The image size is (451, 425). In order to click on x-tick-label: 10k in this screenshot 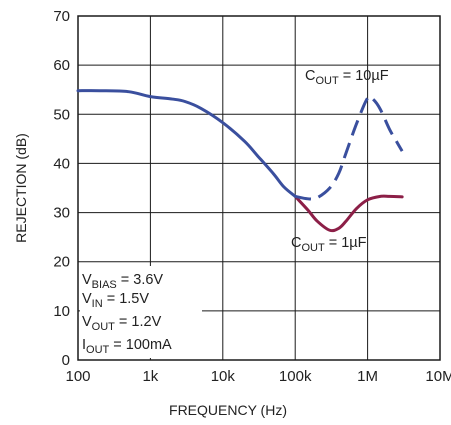, I will do `click(223, 376)`.